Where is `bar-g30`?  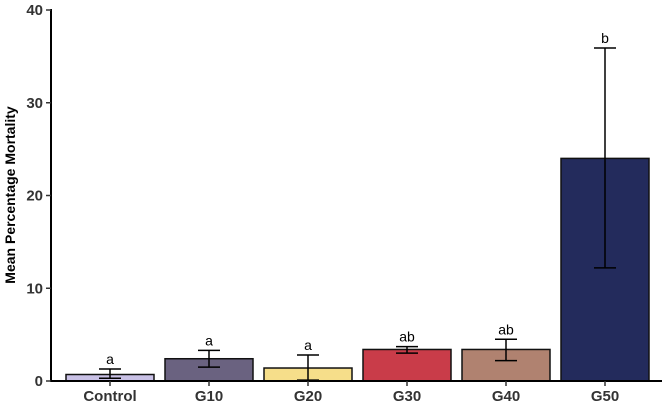
bar-g30 is located at coordinates (407, 365).